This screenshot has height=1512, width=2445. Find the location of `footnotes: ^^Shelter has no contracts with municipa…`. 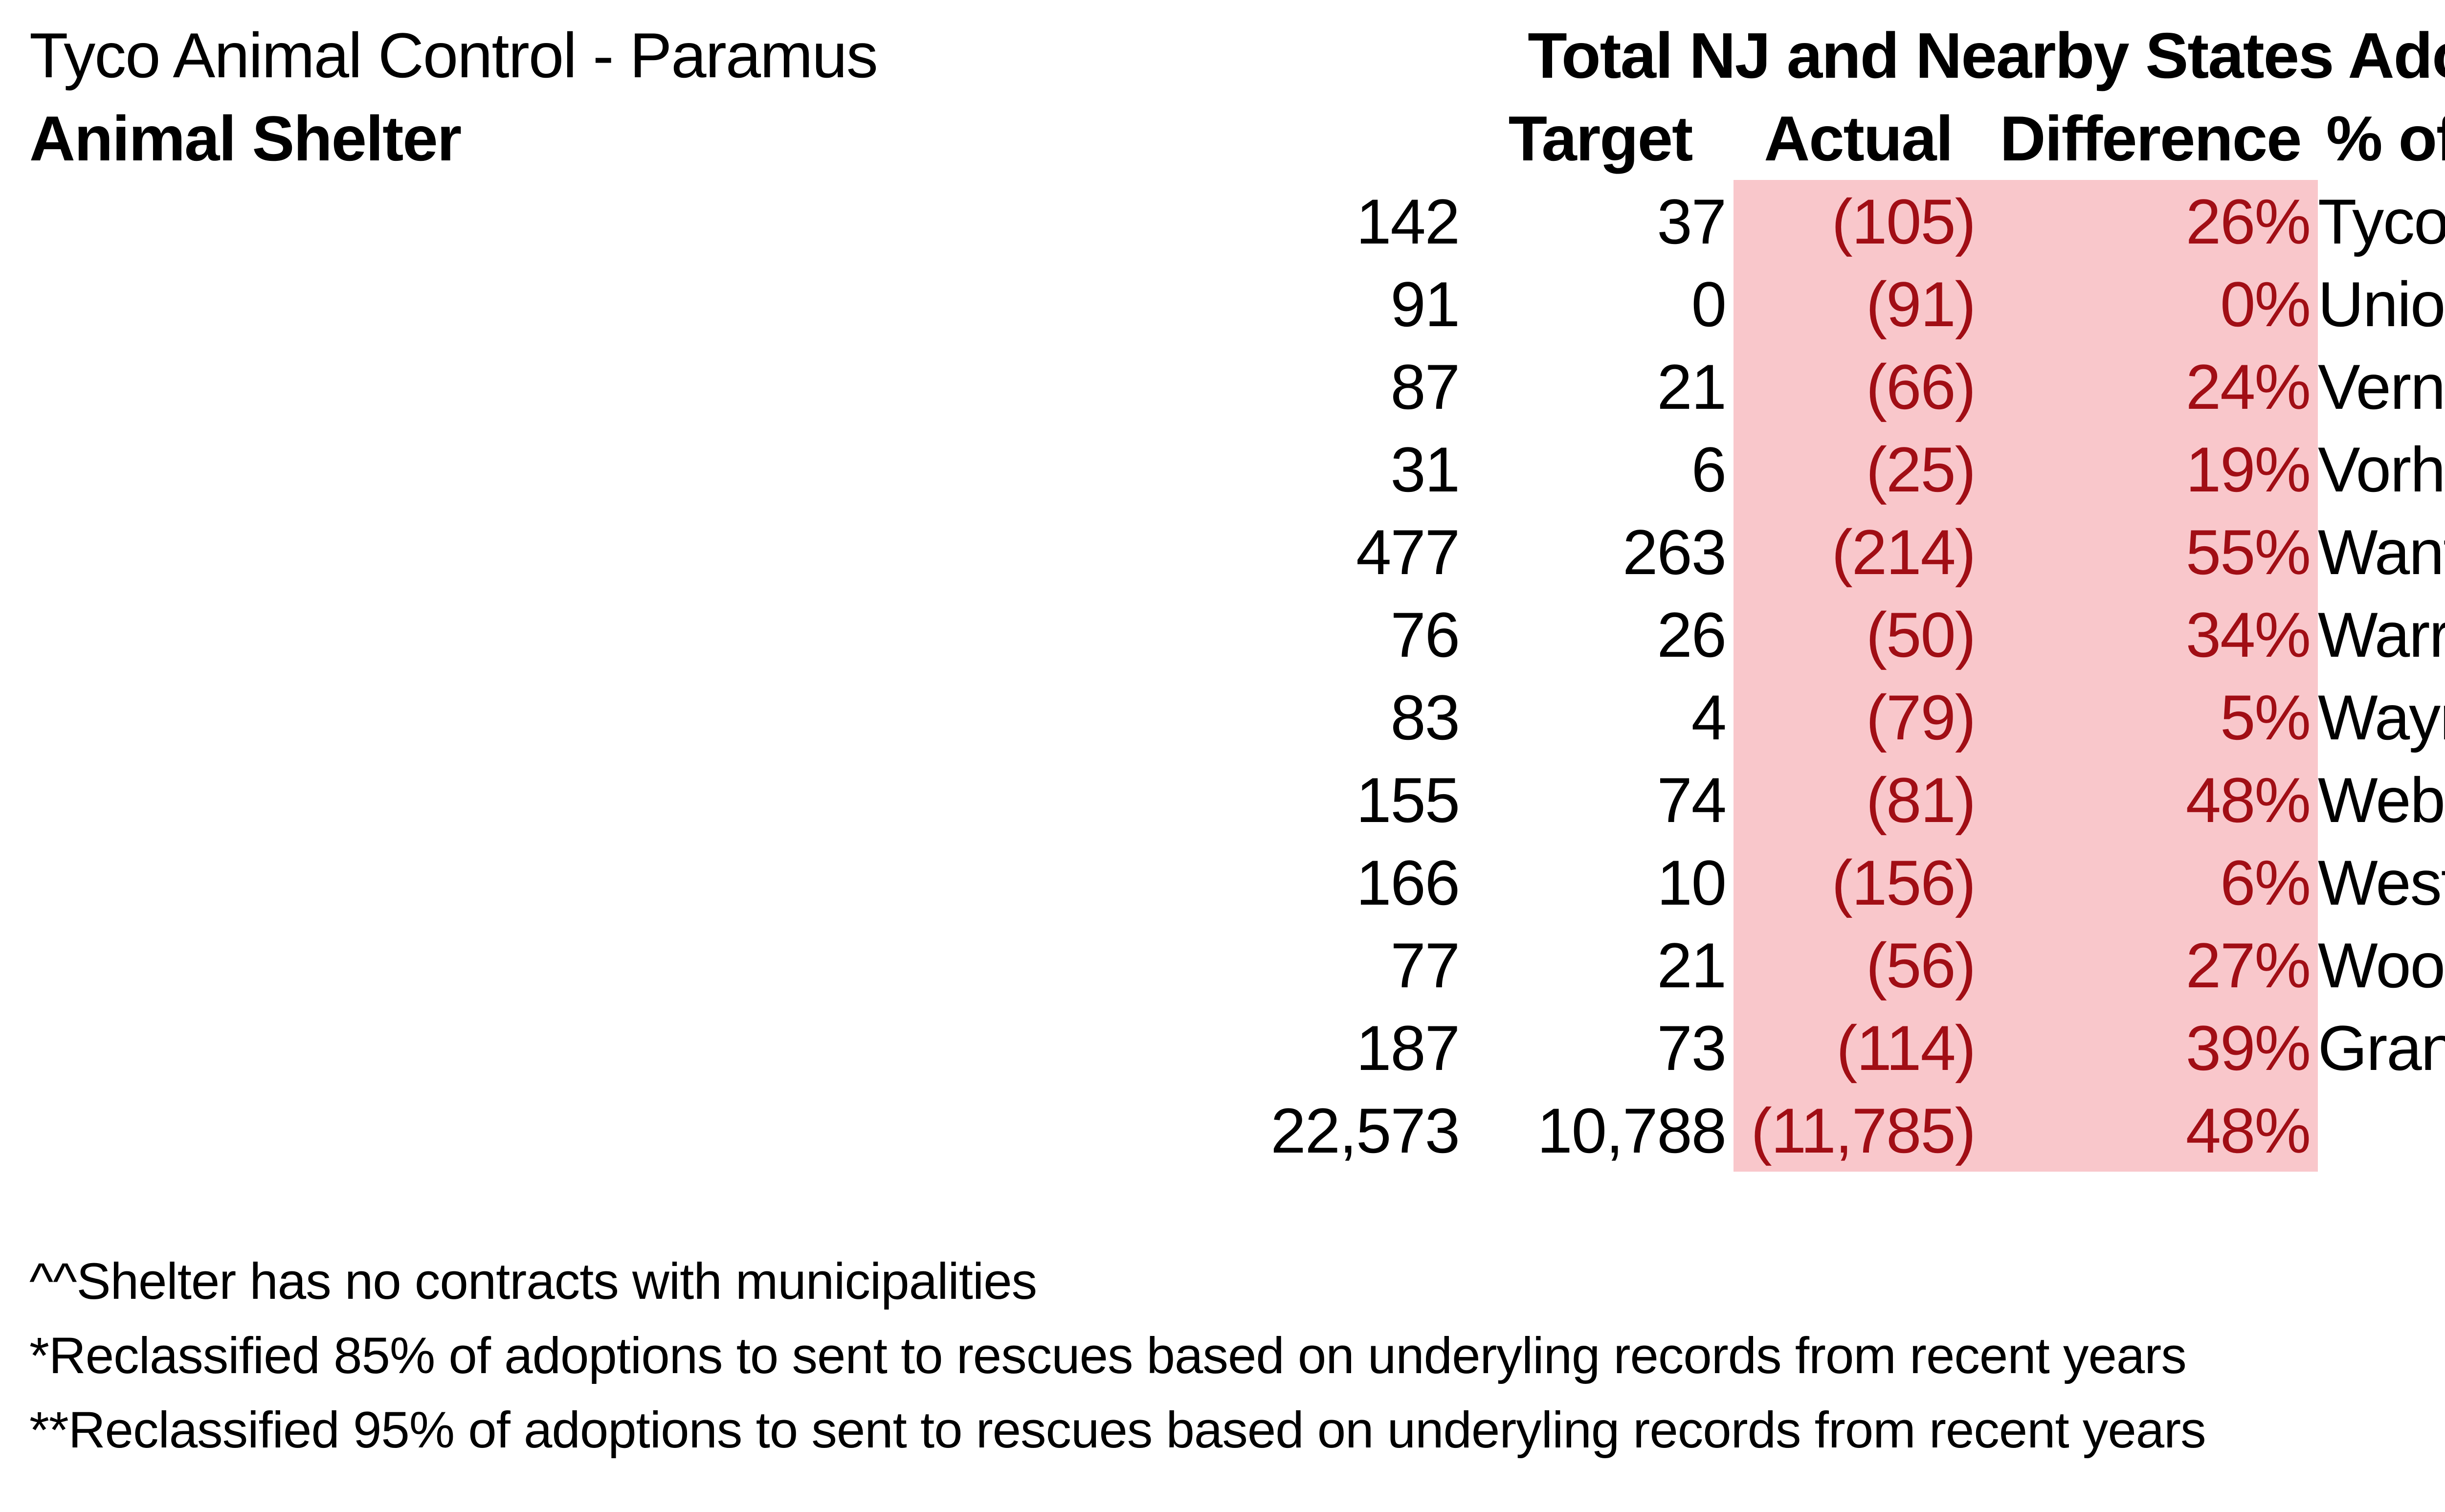

footnotes: ^^Shelter has no contracts with municipa… is located at coordinates (1117, 1357).